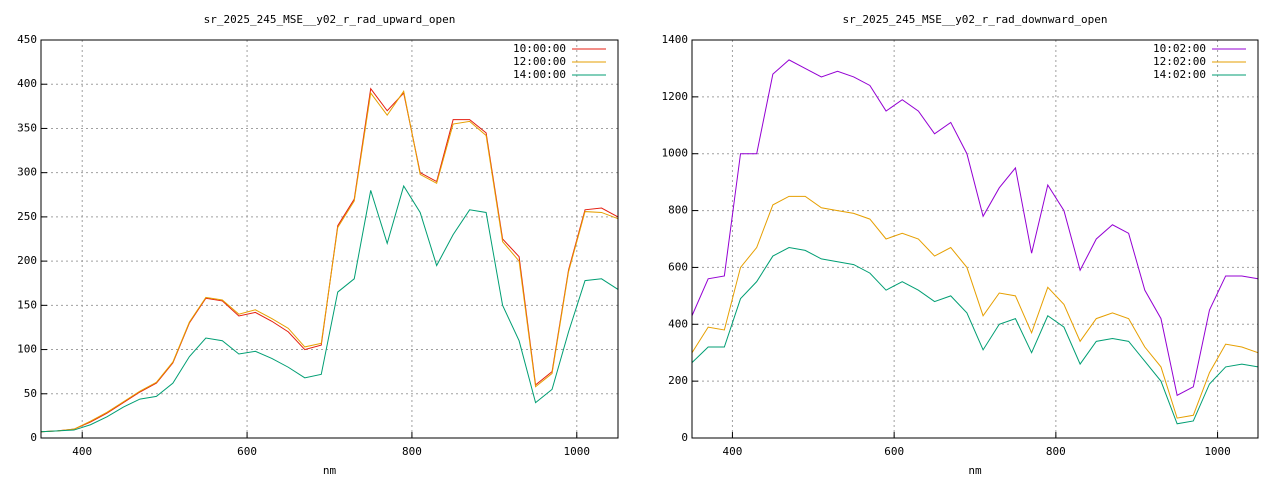 The image size is (1280, 480). What do you see at coordinates (27, 127) in the screenshot?
I see `y-tick-label: 350` at bounding box center [27, 127].